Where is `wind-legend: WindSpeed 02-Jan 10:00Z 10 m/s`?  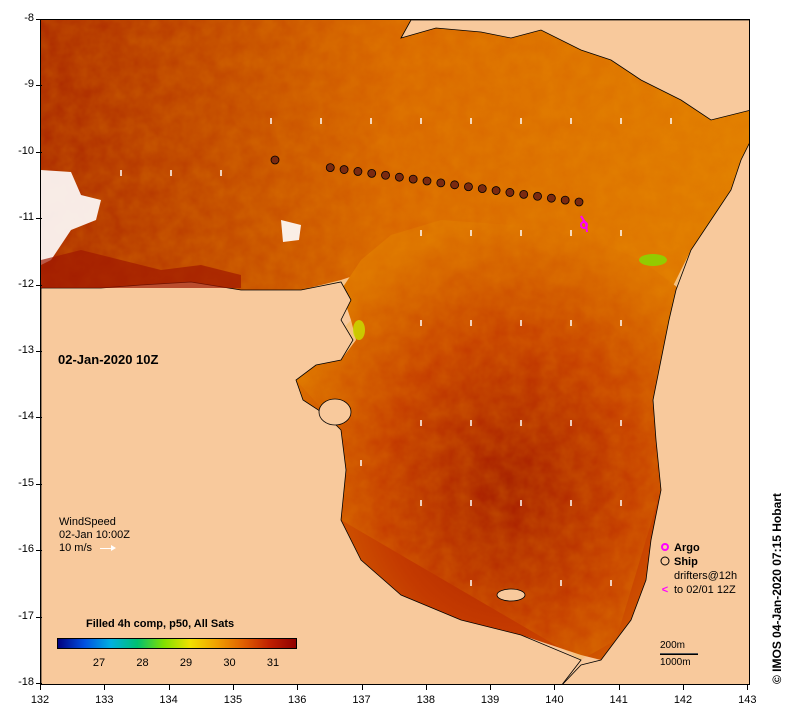 wind-legend: WindSpeed 02-Jan 10:00Z 10 m/s is located at coordinates (94, 535).